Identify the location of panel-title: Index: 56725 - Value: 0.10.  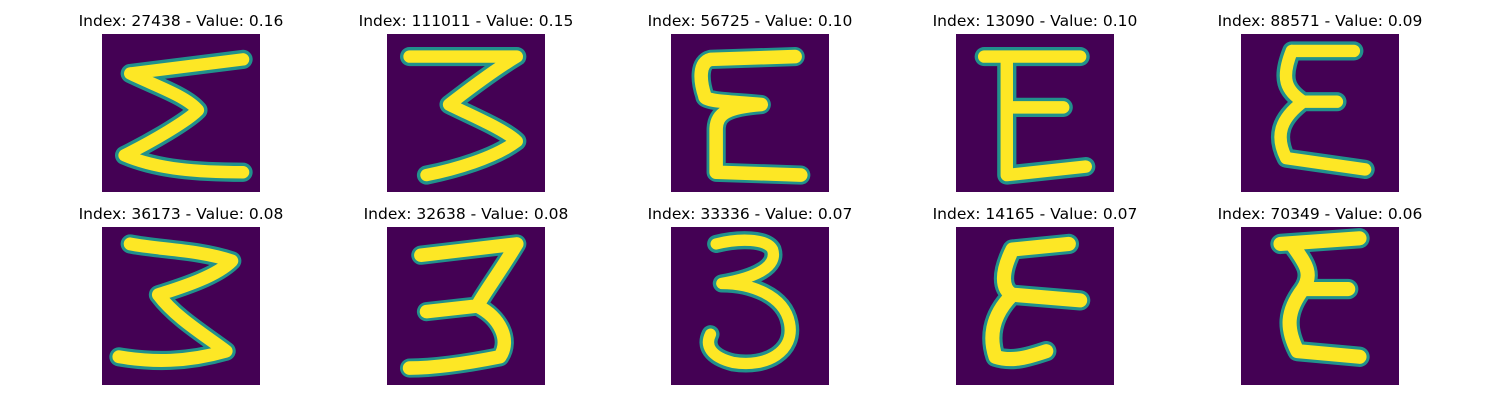
(750, 21).